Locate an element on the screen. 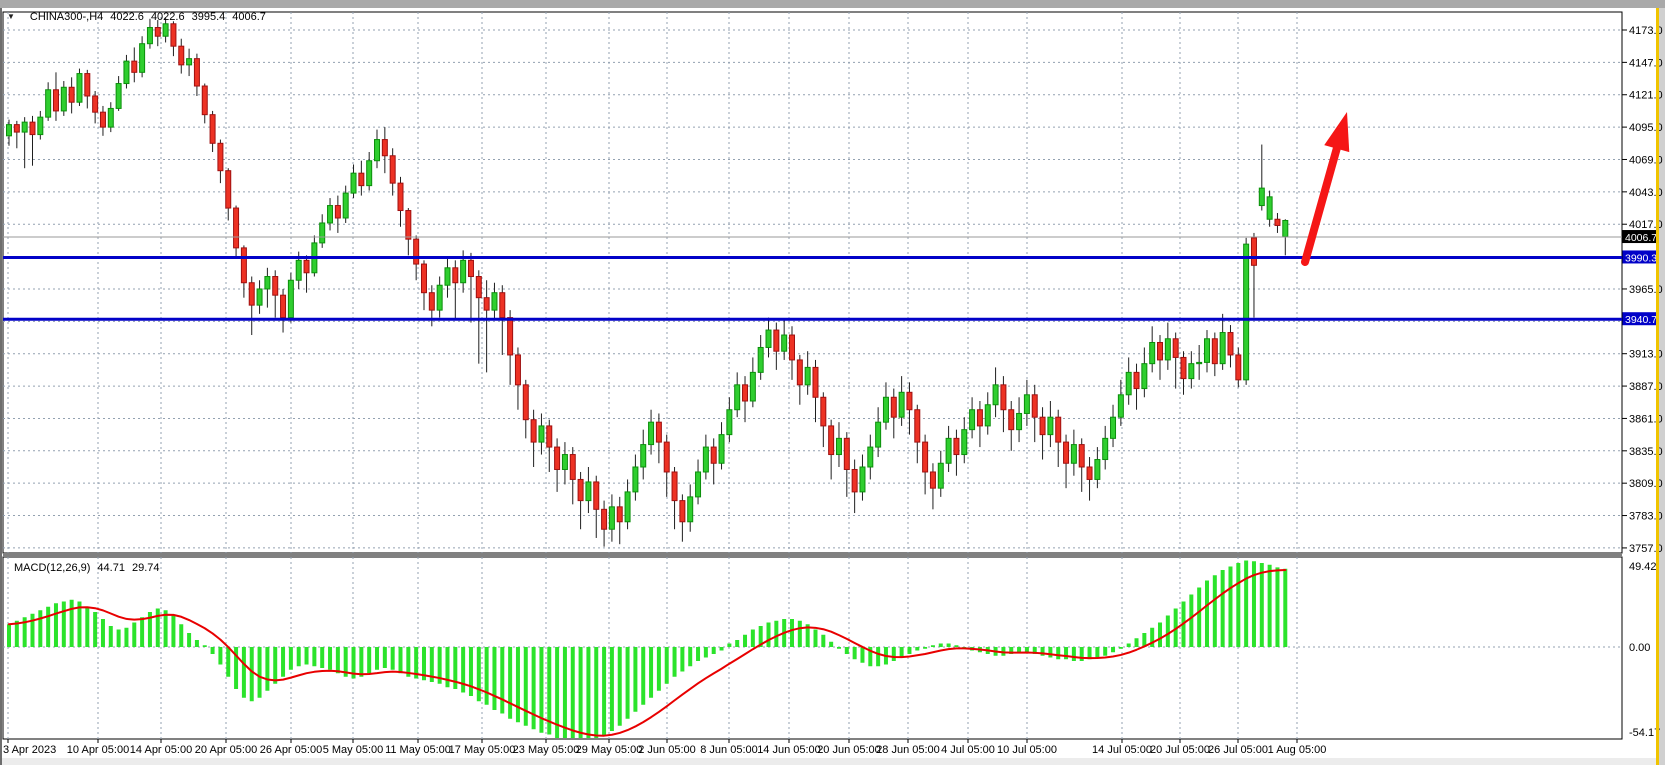 Image resolution: width=1665 pixels, height=765 pixels. price-tick-label: 3835.0 is located at coordinates (1646, 452).